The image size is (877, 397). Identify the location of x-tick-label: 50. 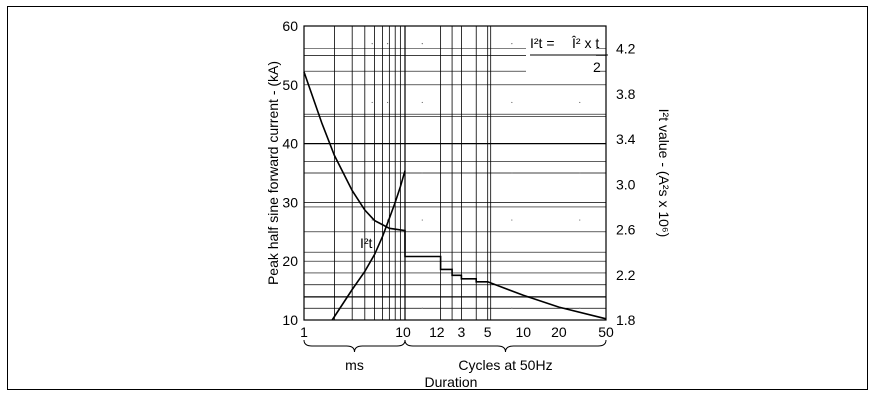
(606, 332).